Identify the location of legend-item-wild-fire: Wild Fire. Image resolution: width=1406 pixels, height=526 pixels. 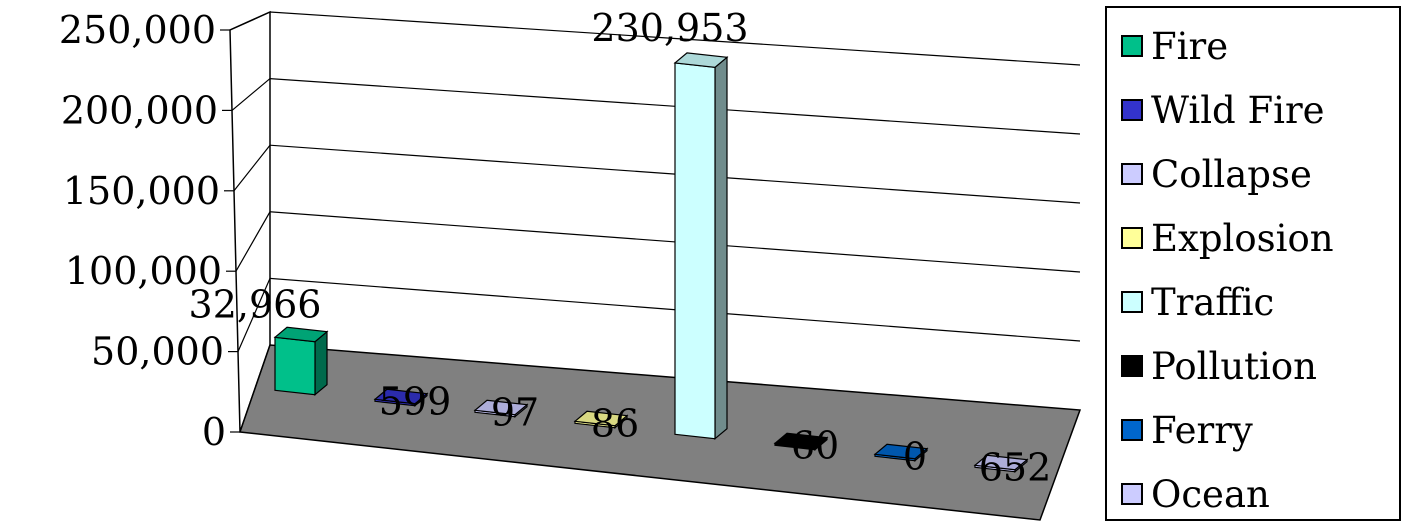
(1223, 110).